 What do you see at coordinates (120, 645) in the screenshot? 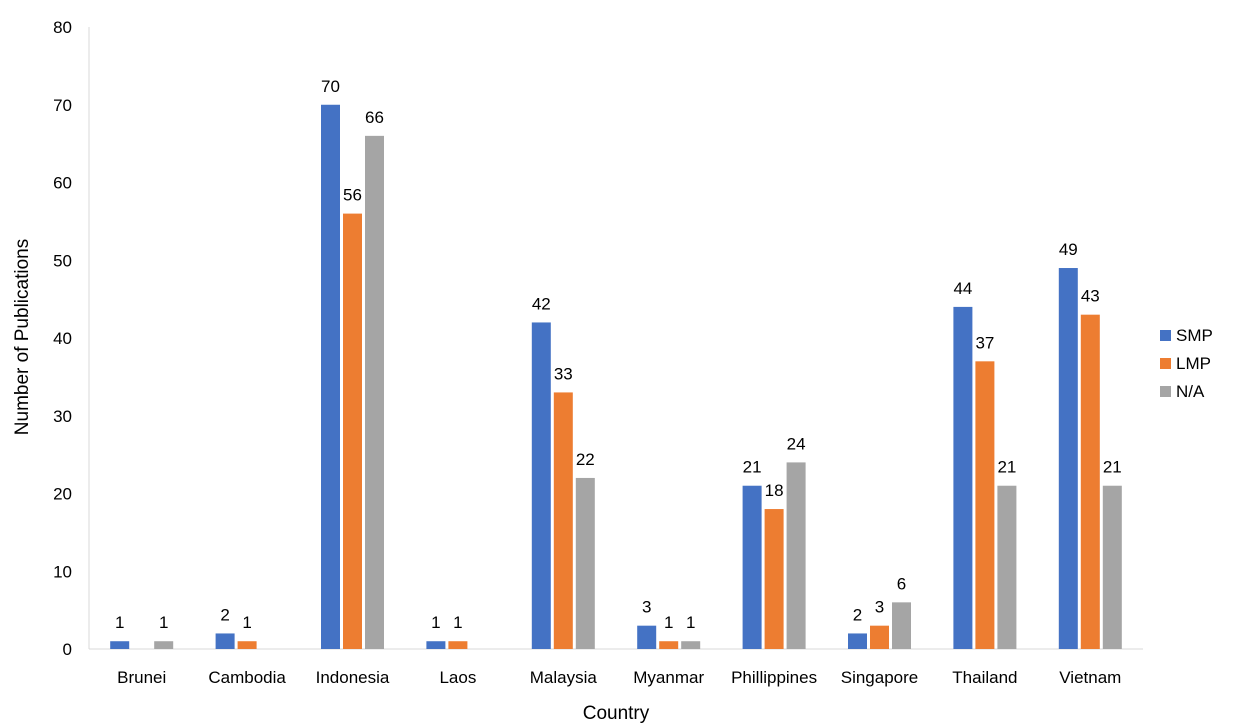
I see `bar-smp-brunei` at bounding box center [120, 645].